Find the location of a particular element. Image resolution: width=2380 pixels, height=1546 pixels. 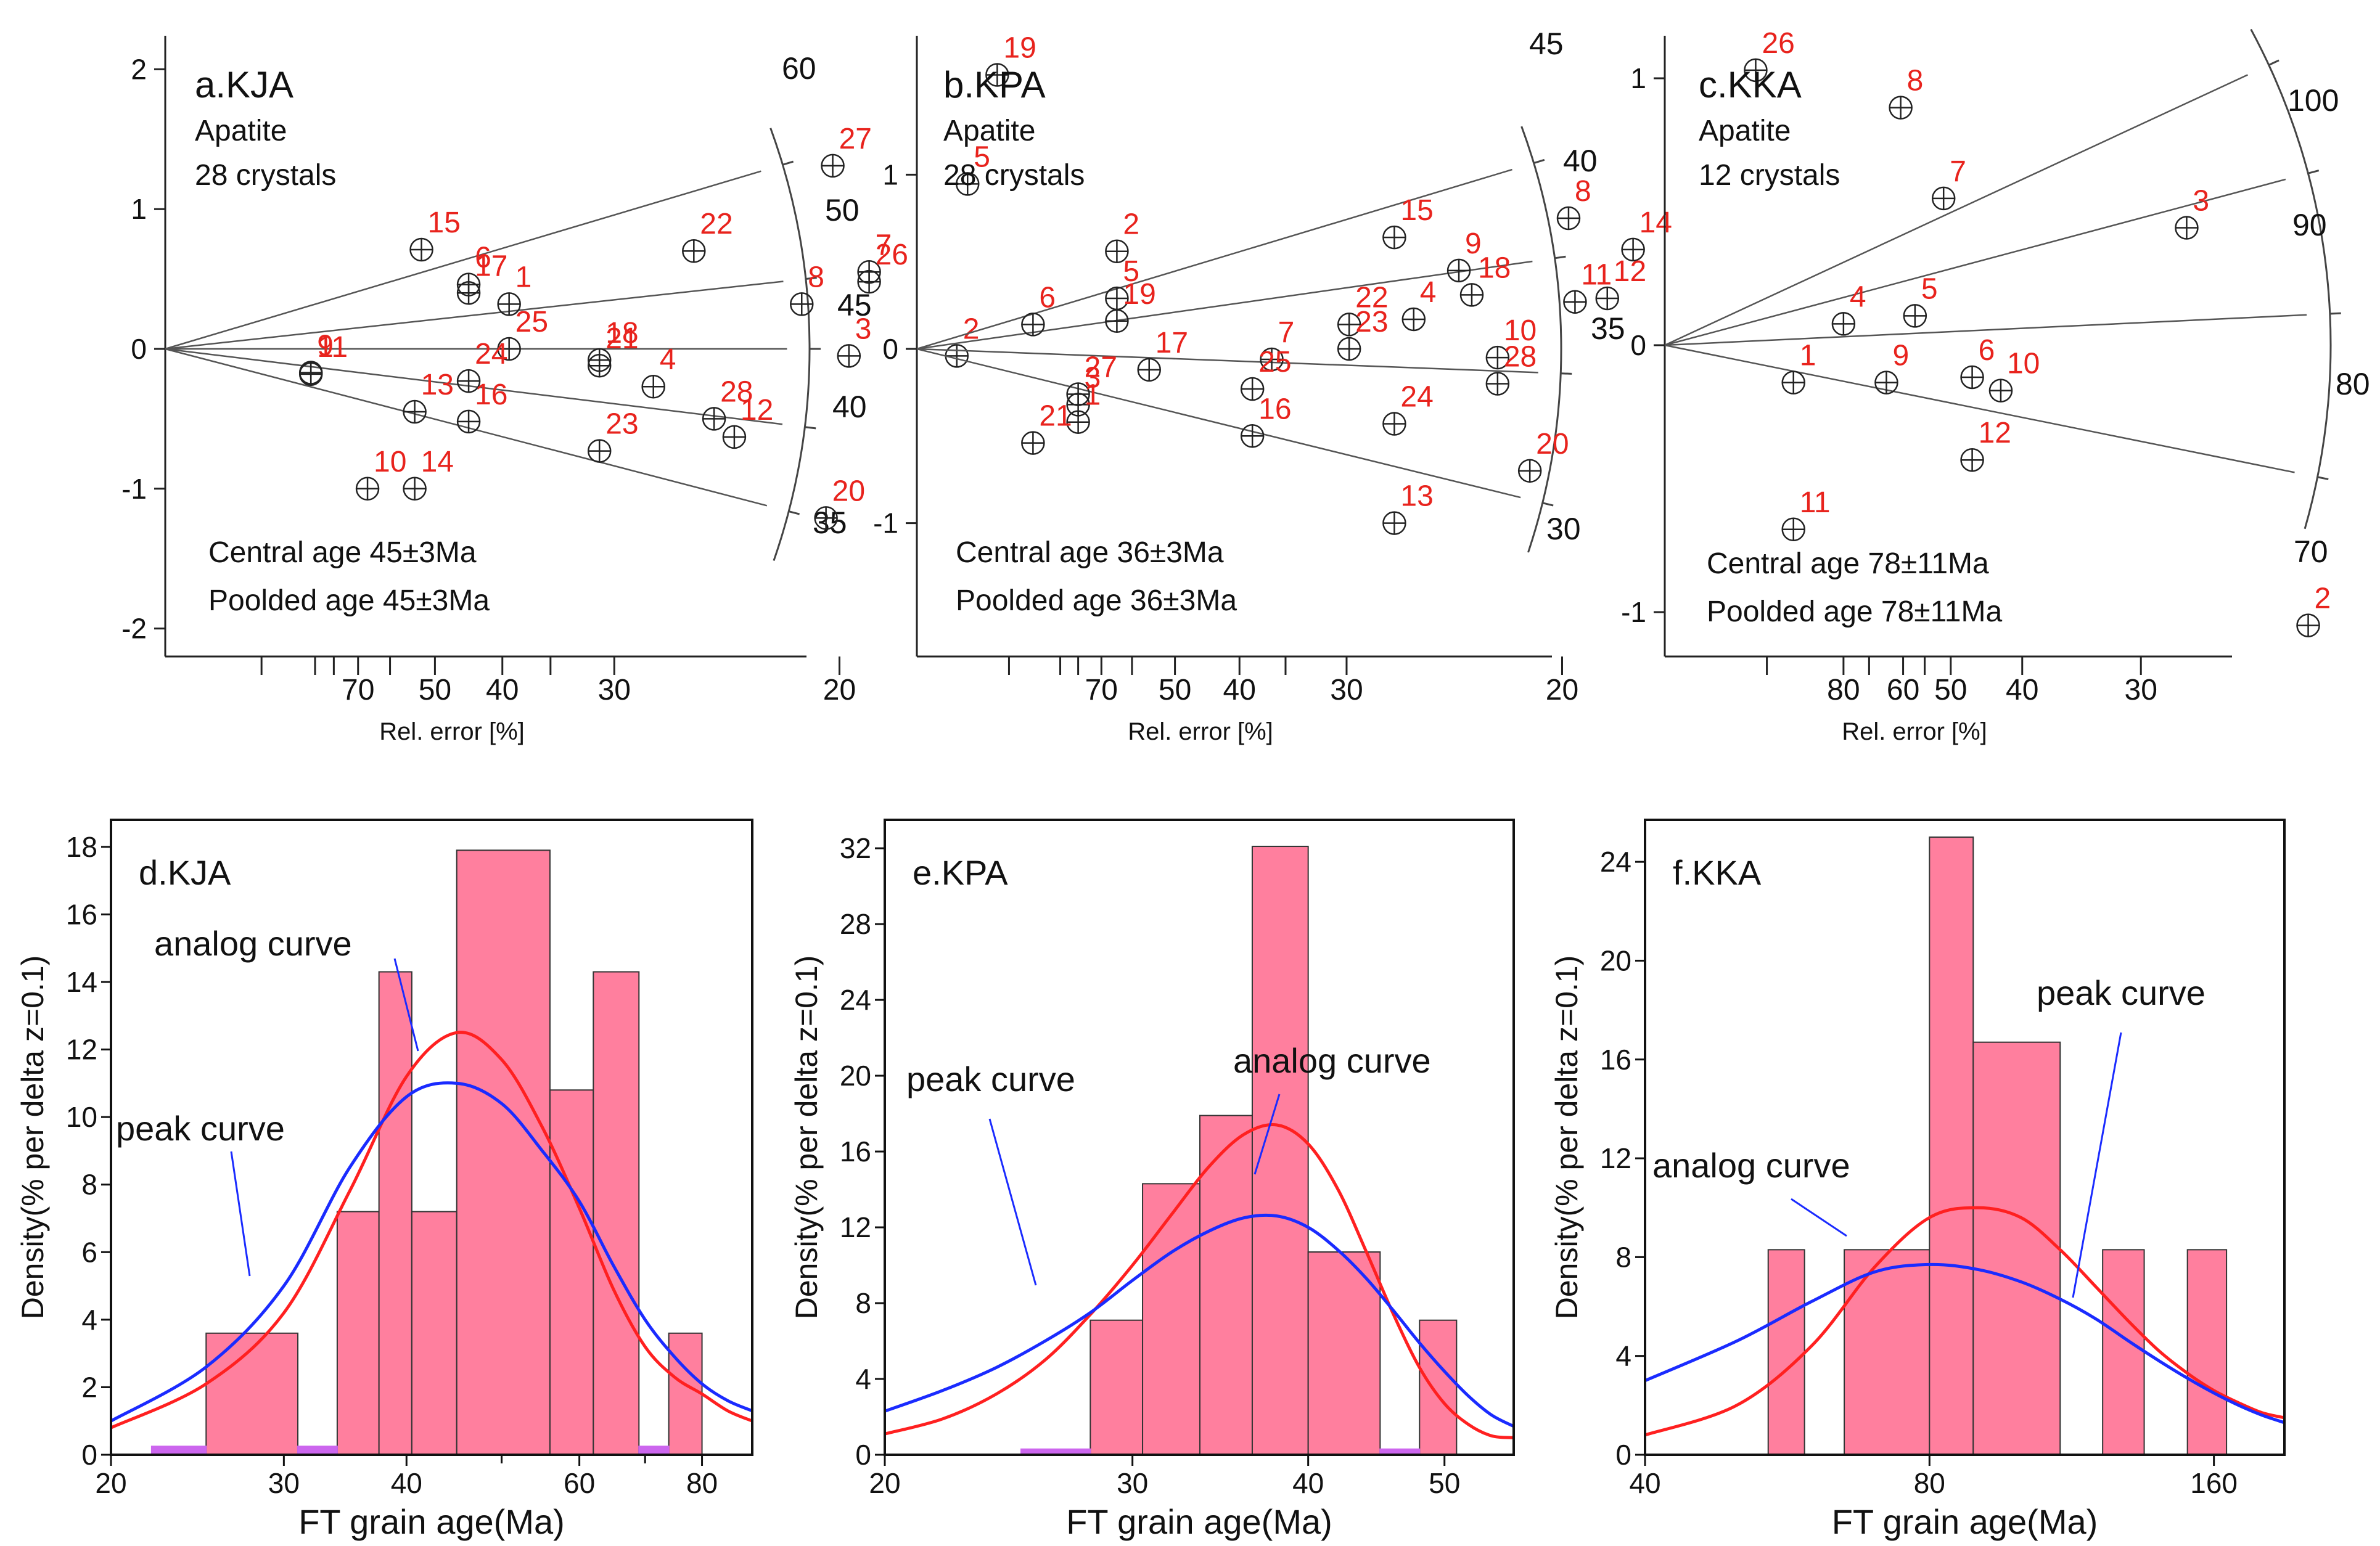

data-point: 10 is located at coordinates (1511, 342).